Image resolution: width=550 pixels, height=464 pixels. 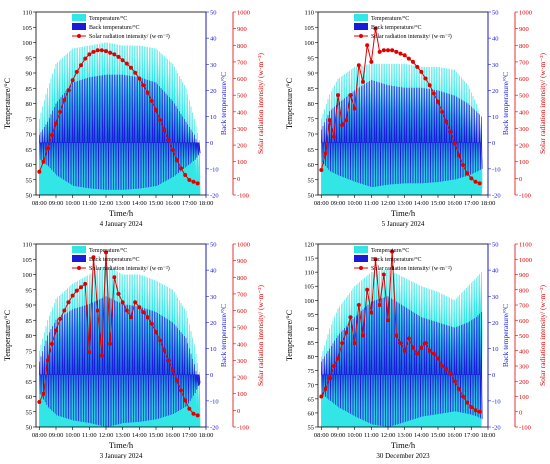 What do you see at coordinates (121, 445) in the screenshot?
I see `x-axis-label: Time/h` at bounding box center [121, 445].